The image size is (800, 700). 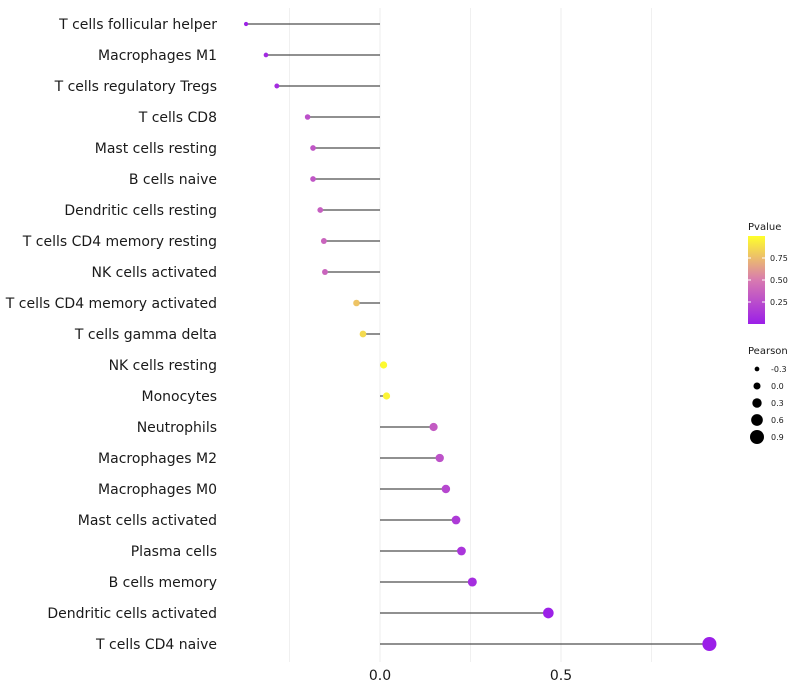 What do you see at coordinates (764, 227) in the screenshot?
I see `pvalue-legend-title: Pvalue` at bounding box center [764, 227].